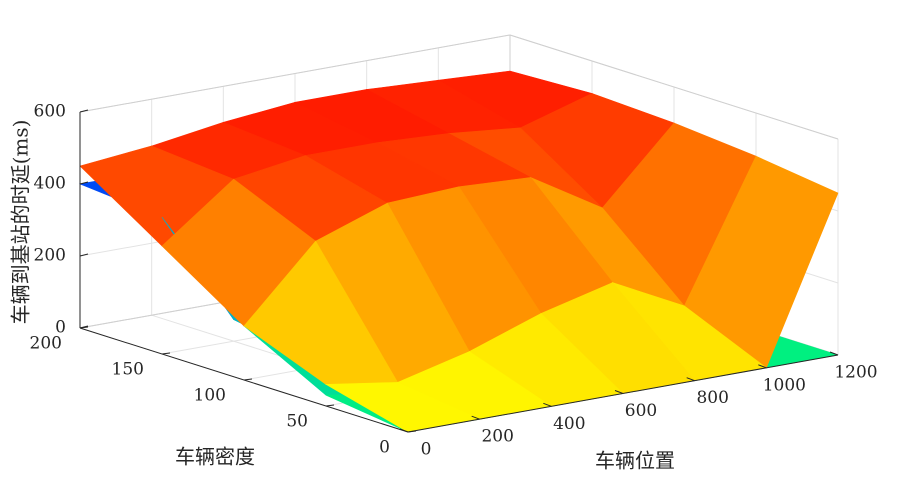  I want to click on z-tick-label: 600, so click(50, 112).